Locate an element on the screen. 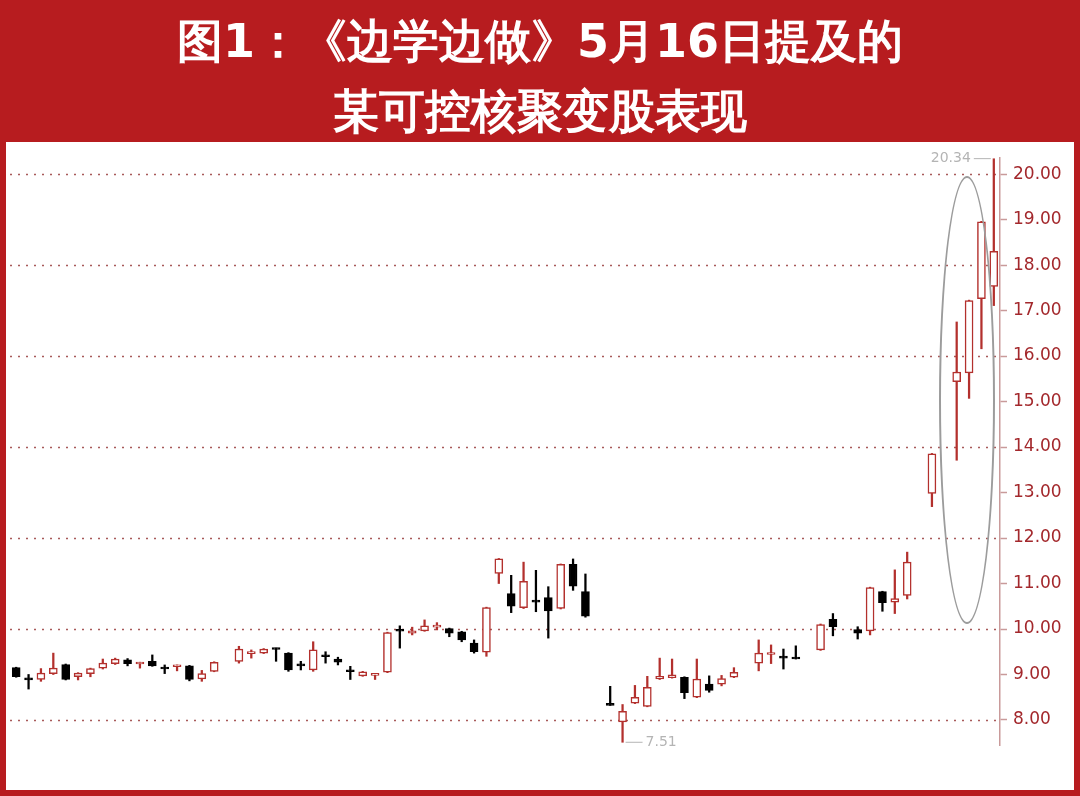 Image resolution: width=1080 pixels, height=796 pixels. y-tick-label: 13.00 is located at coordinates (1037, 490).